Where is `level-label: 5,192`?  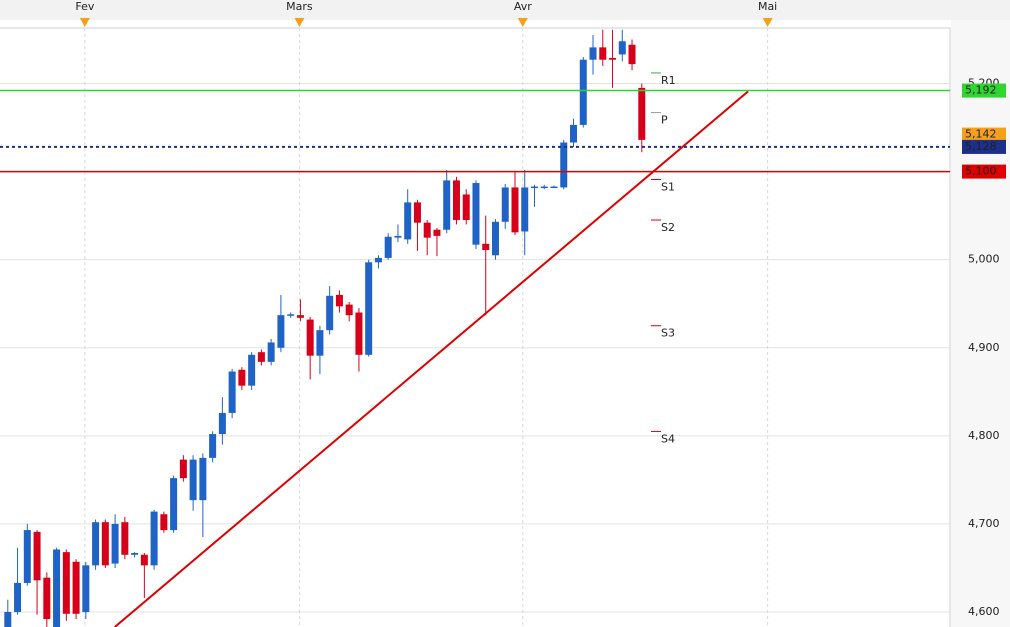
level-label: 5,192 is located at coordinates (981, 90).